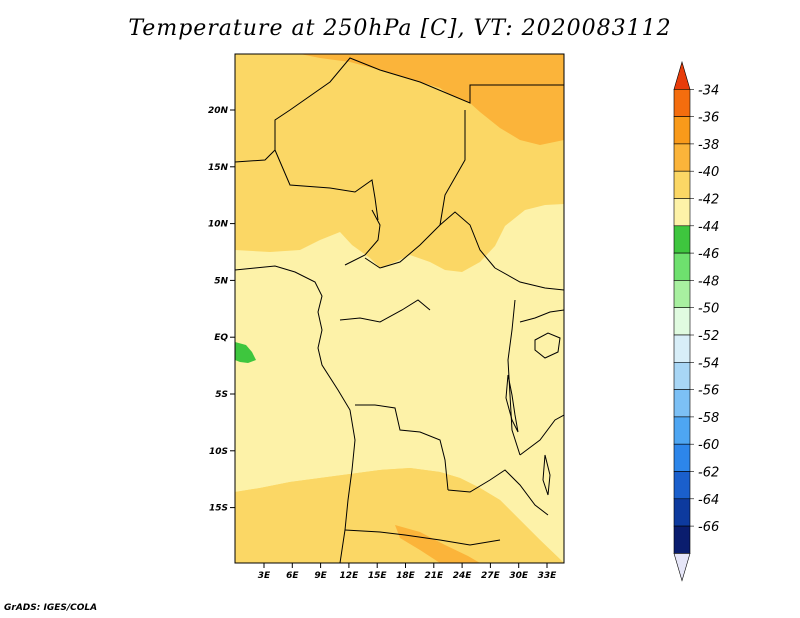 The image size is (800, 618). I want to click on longitude-axis: 3E 6E 9E 12E 15E 18E 21E 24E 27E 30E 33E, so click(407, 572).